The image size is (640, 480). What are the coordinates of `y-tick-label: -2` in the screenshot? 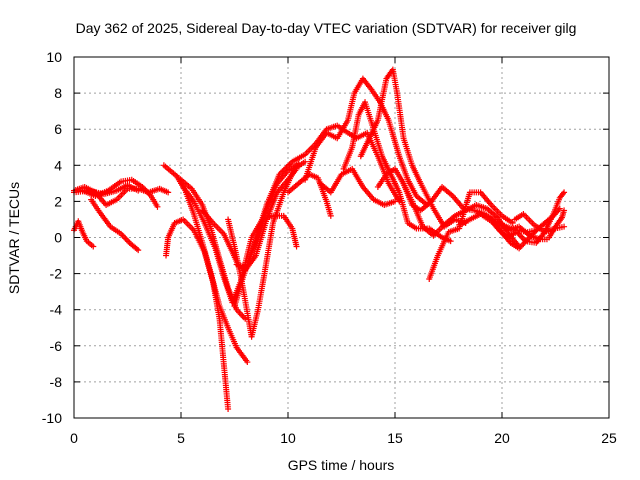 It's located at (56, 274).